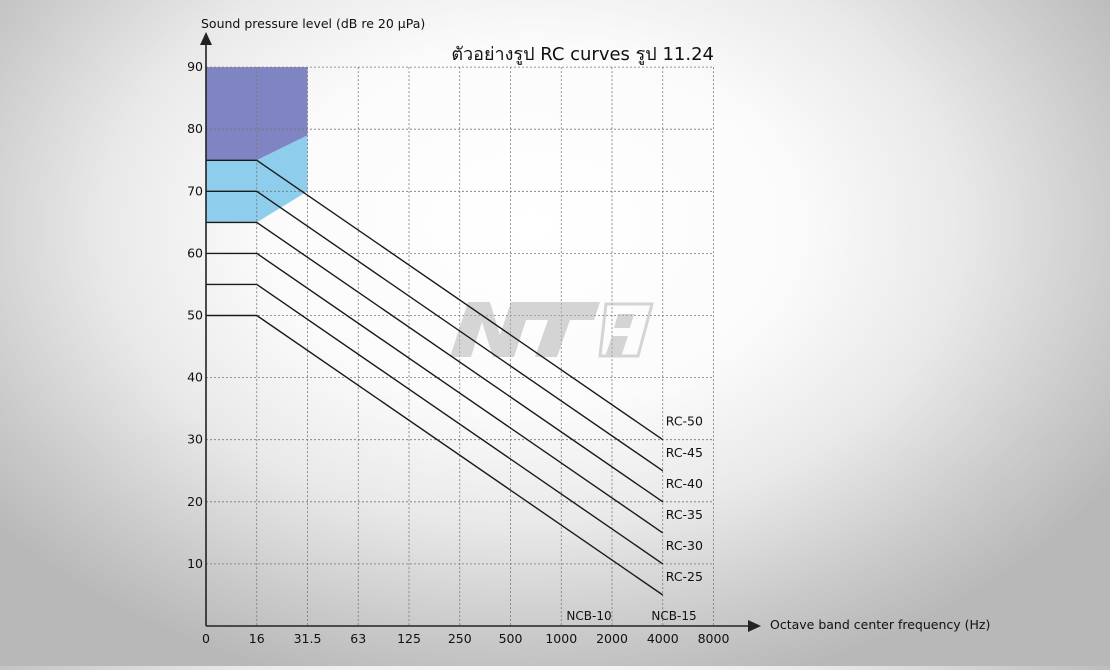 The width and height of the screenshot is (1110, 670). What do you see at coordinates (308, 638) in the screenshot?
I see `x-tick-label: 31.5` at bounding box center [308, 638].